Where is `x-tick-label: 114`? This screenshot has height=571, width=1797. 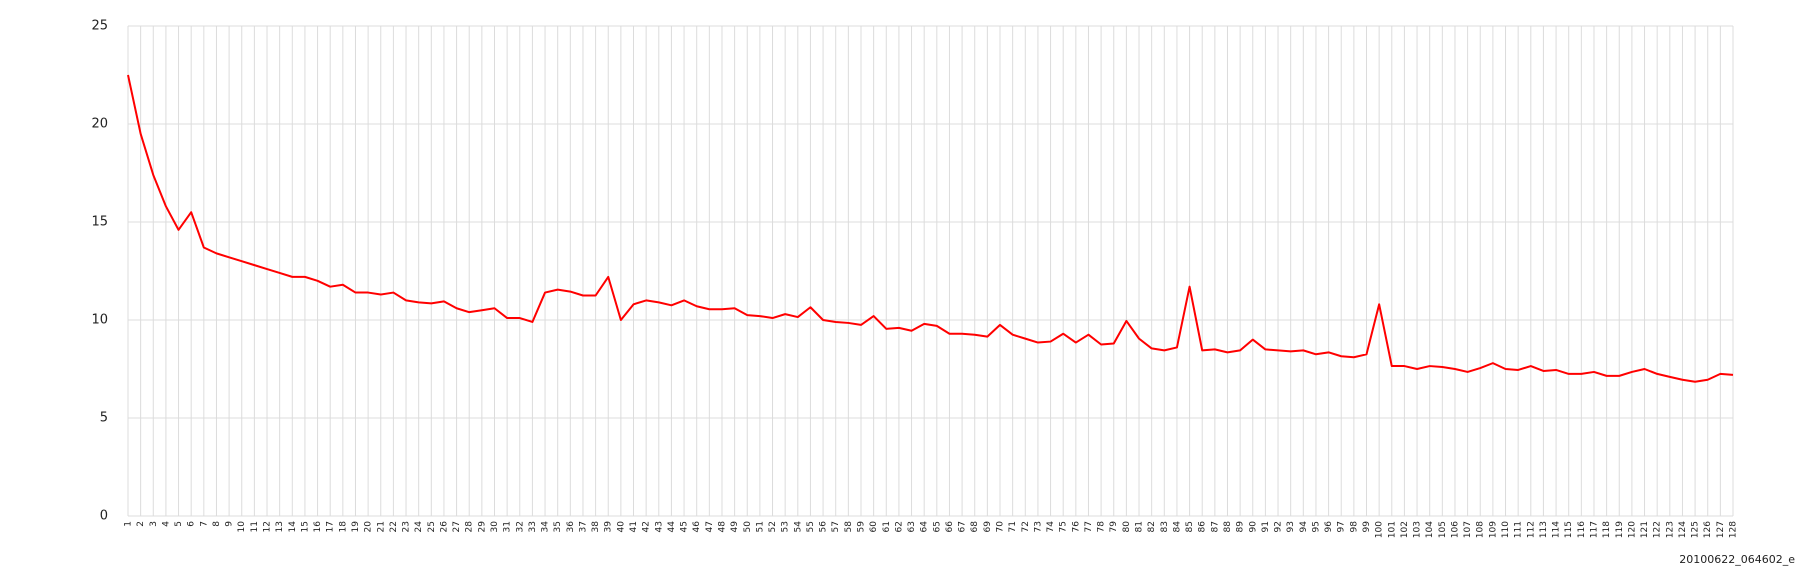 x-tick-label: 114 is located at coordinates (1557, 529).